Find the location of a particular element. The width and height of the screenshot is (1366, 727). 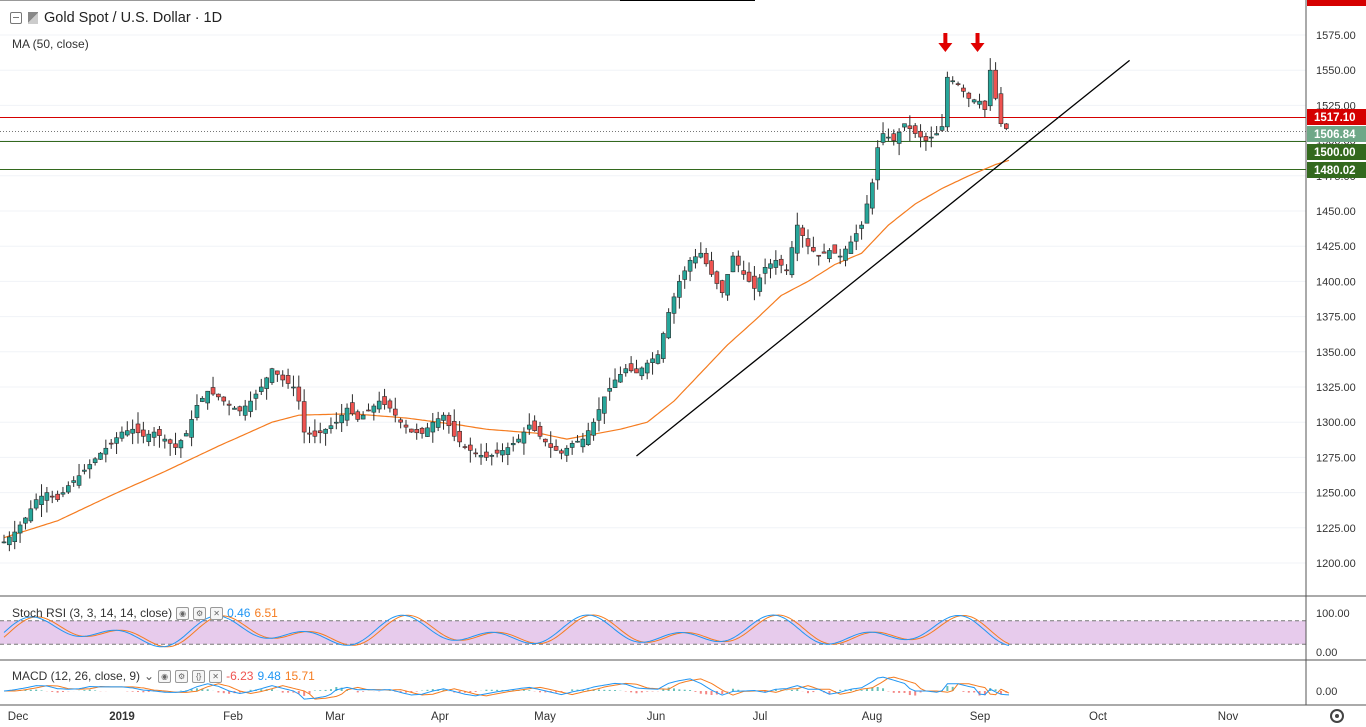

stoch-rsi-pane: 100.00 0.00 is located at coordinates (675, 633).